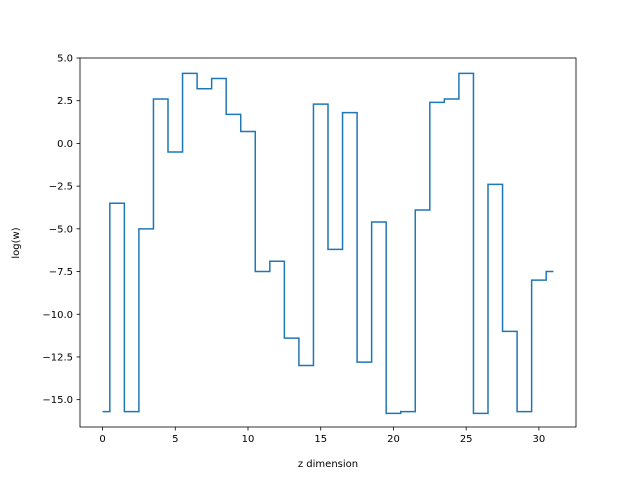  What do you see at coordinates (65, 59) in the screenshot?
I see `y-tick-label: 5.0` at bounding box center [65, 59].